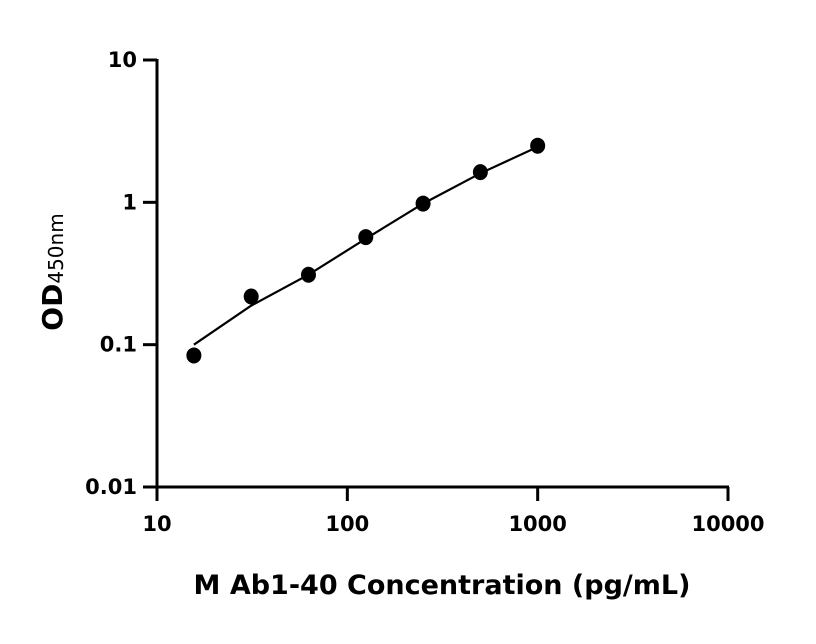 This screenshot has width=816, height=644. What do you see at coordinates (56, 248) in the screenshot?
I see `y-axis-label-subscript: 450nm` at bounding box center [56, 248].